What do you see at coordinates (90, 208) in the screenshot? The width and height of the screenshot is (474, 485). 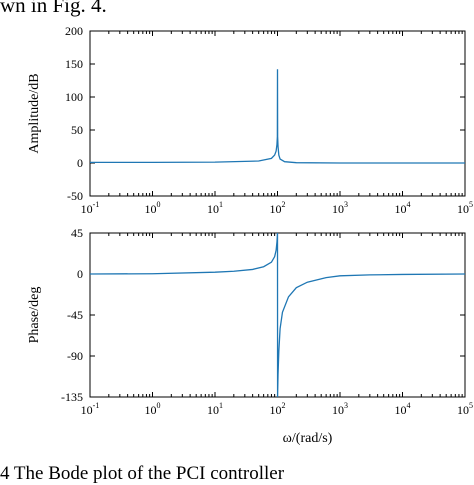 I see `amplitude-x-tick-label: 10⁻¹` at bounding box center [90, 208].